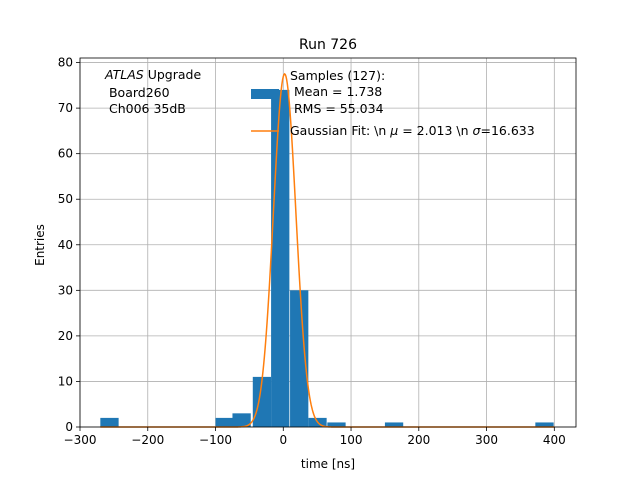 The image size is (640, 480). What do you see at coordinates (507, 130) in the screenshot?
I see `legend-fit-suffix: =16.633` at bounding box center [507, 130].